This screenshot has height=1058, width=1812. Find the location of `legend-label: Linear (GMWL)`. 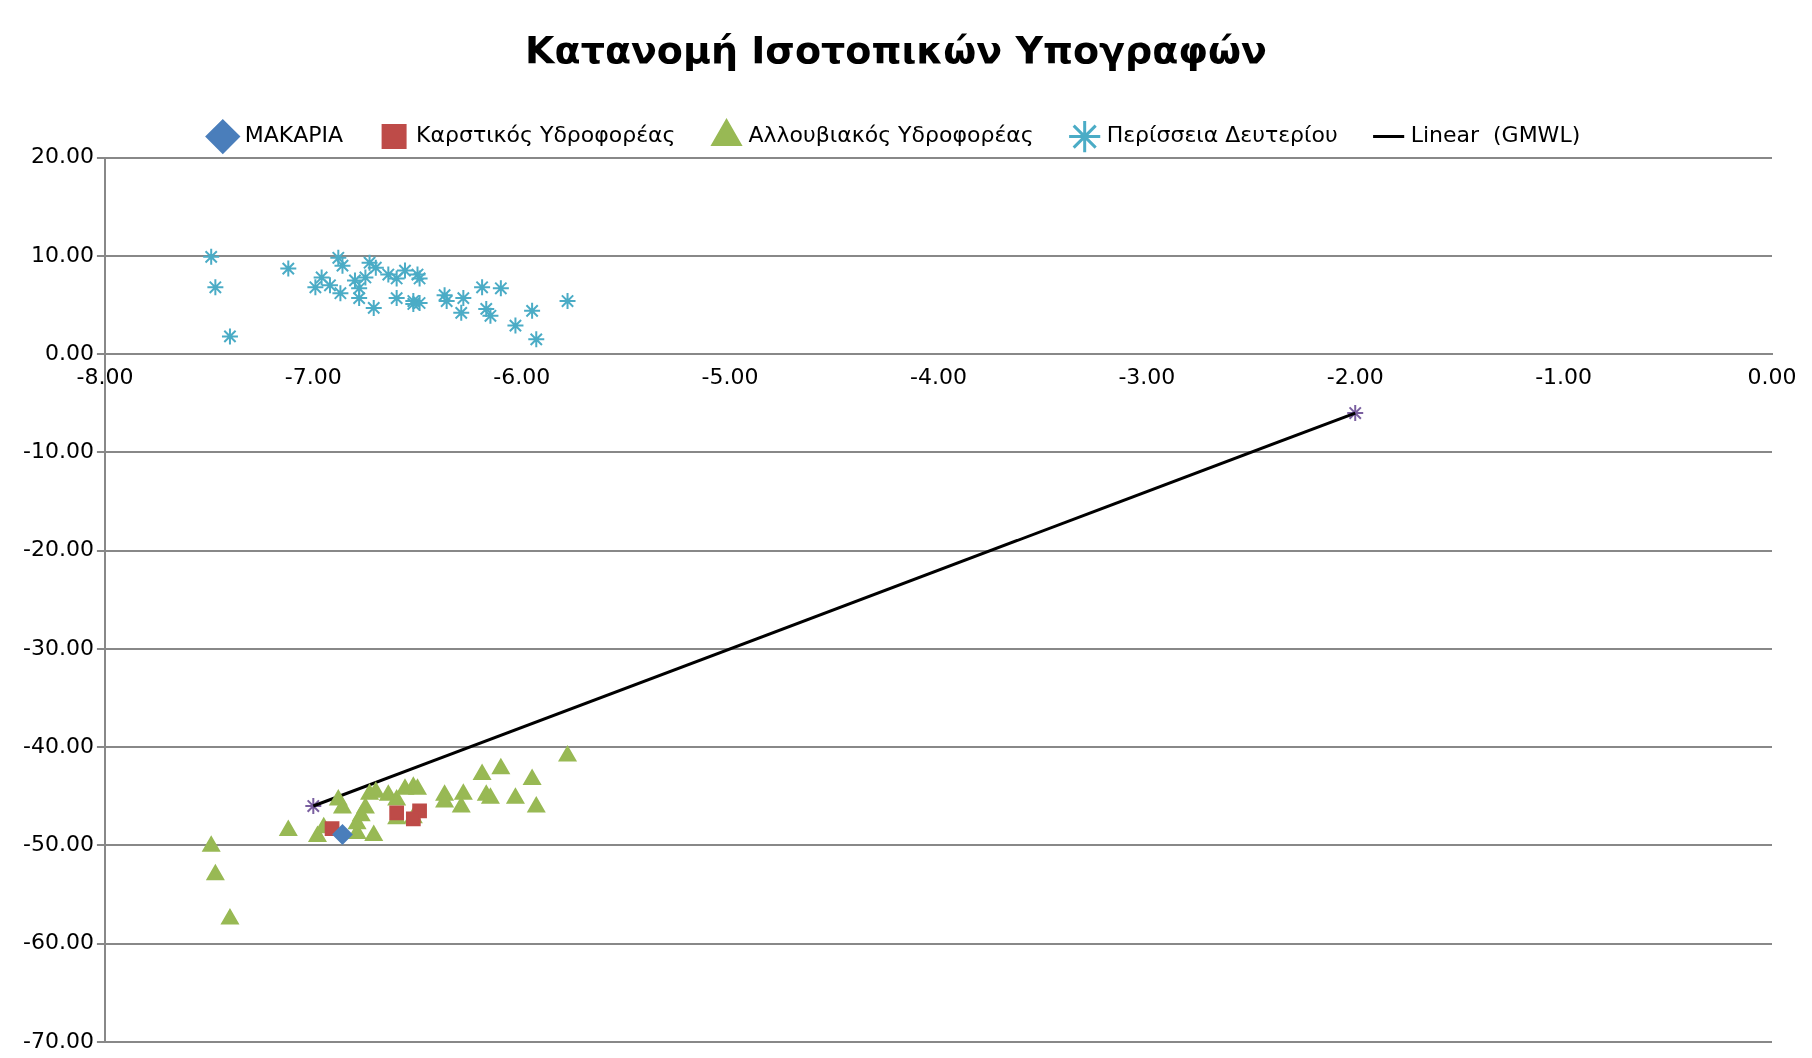

legend-label: Linear (GMWL) is located at coordinates (1495, 135).